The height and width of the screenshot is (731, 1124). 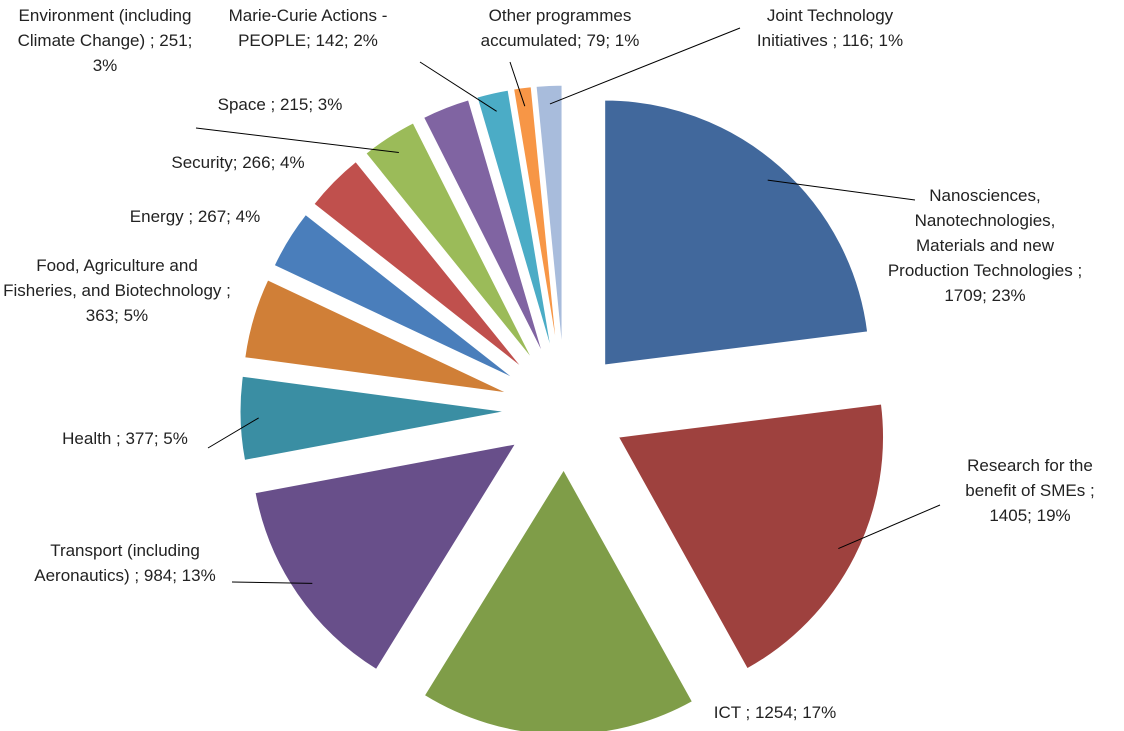 I want to click on data-label: ICT ; 1254; 17%, so click(x=775, y=712).